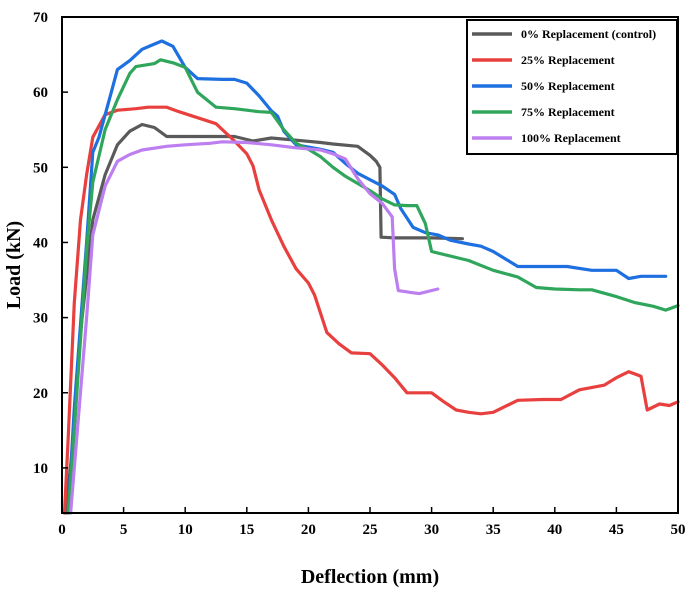  I want to click on y-tick-label: 70, so click(40, 18).